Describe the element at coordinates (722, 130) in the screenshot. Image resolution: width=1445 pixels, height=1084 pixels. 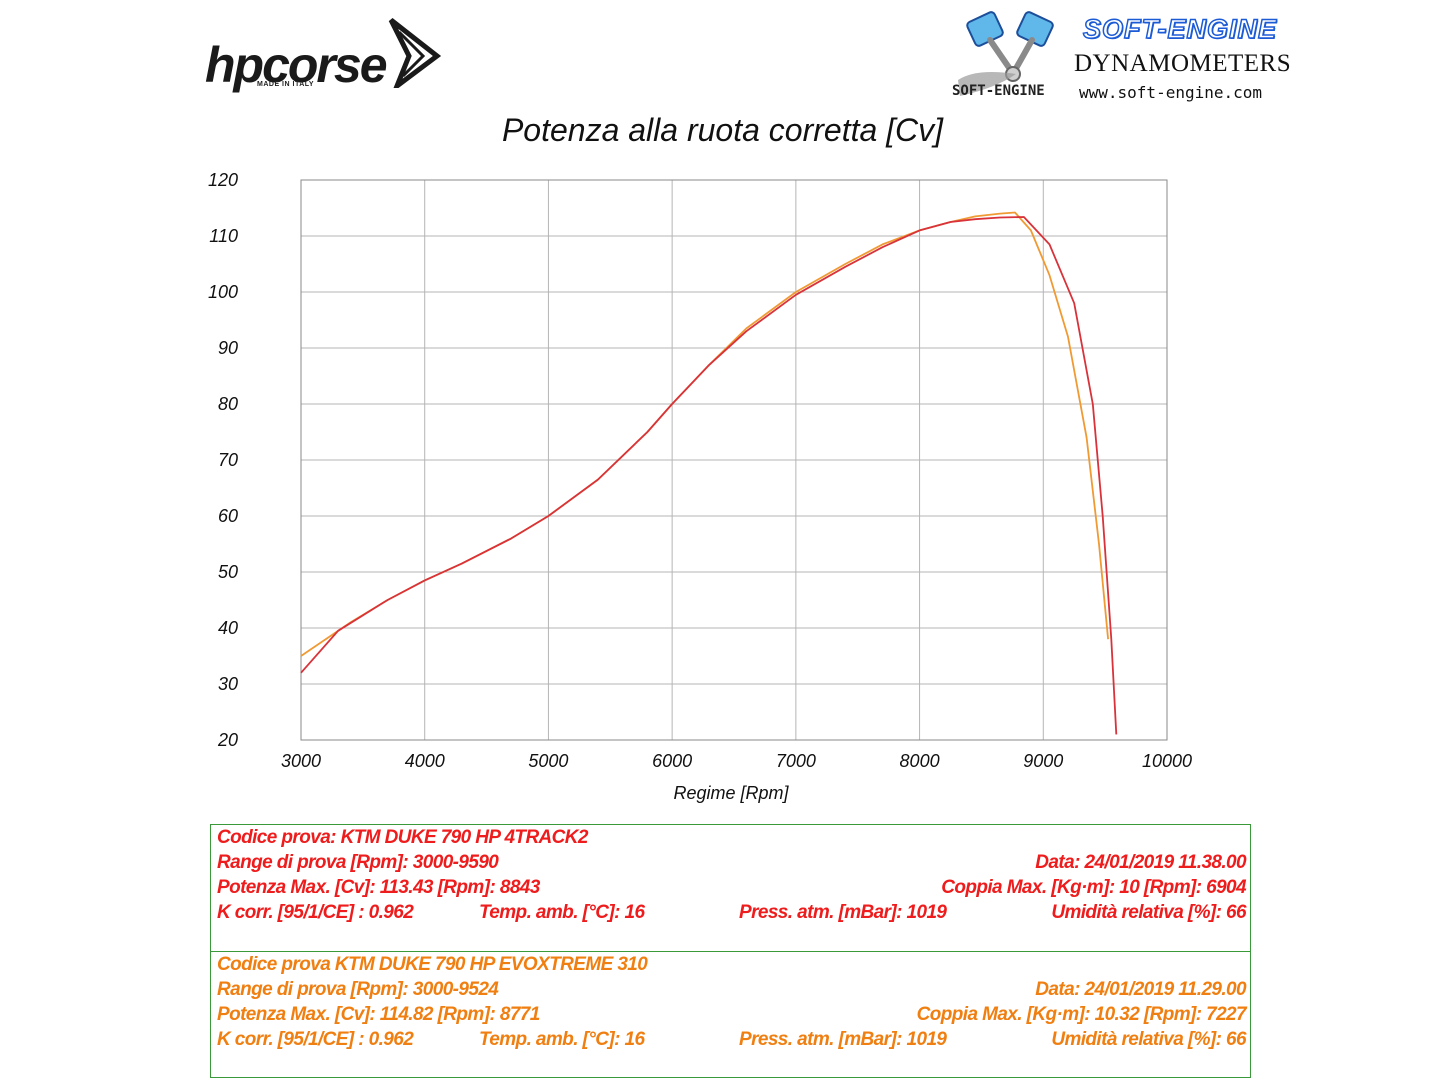
I see `chart-title: Potenza alla ruota corretta [Cv]` at that location.